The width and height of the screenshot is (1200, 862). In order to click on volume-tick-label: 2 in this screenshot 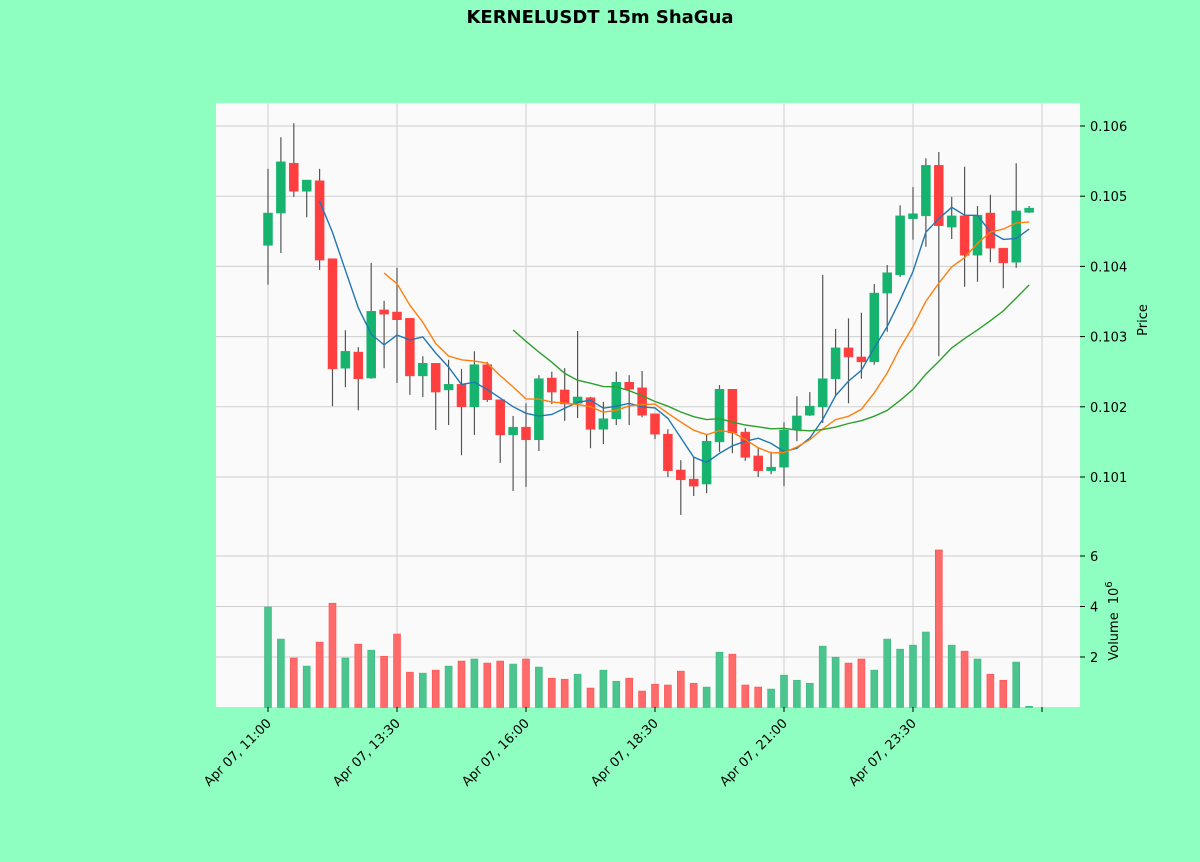, I will do `click(1094, 658)`.